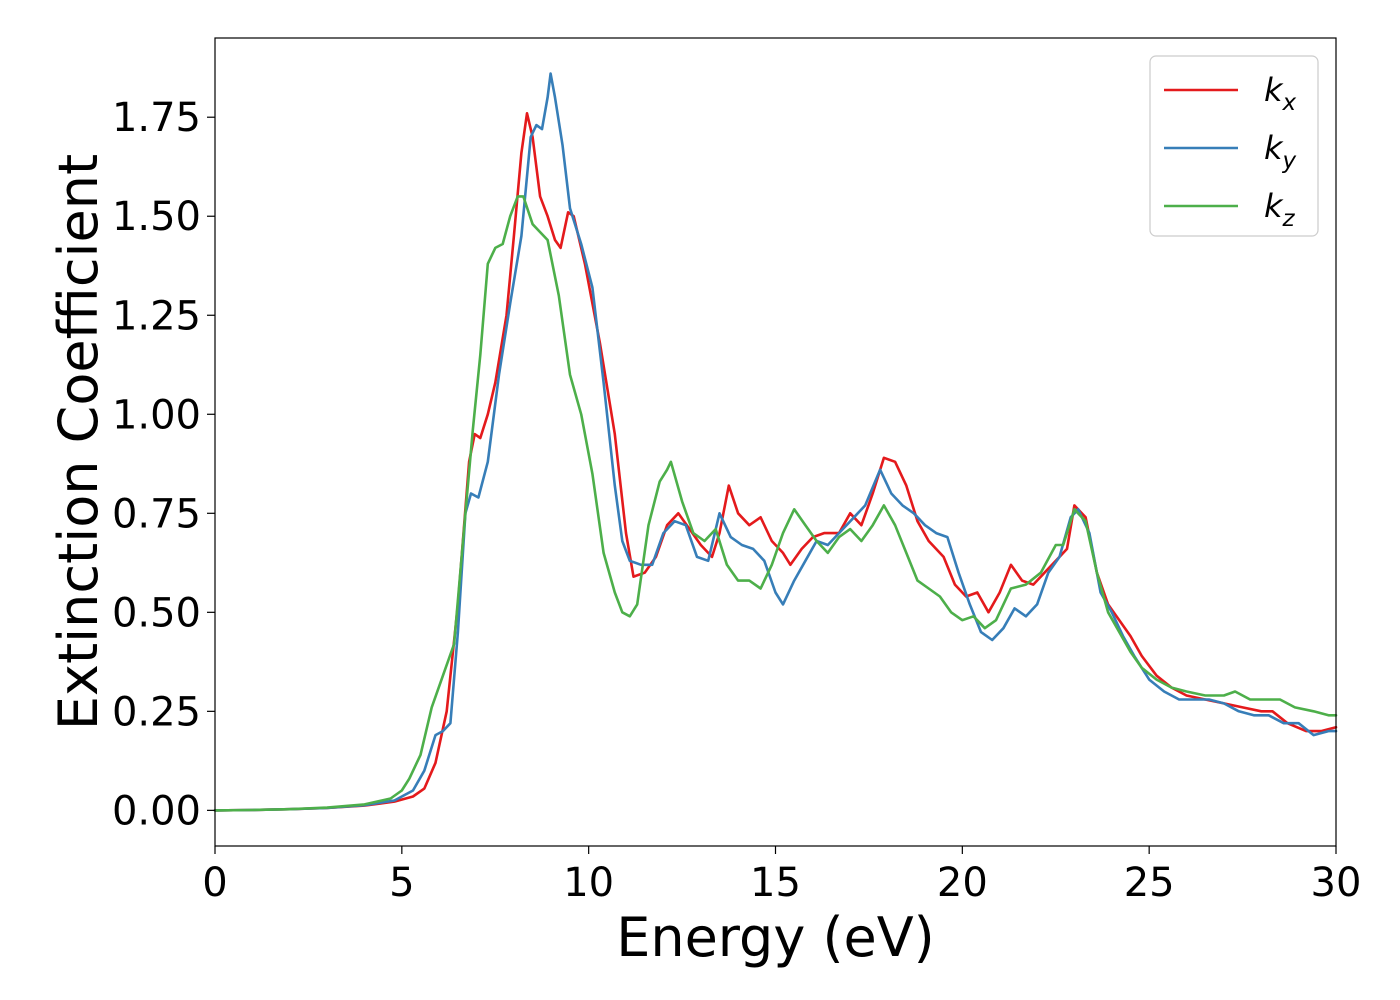 The height and width of the screenshot is (1000, 1400). I want to click on x-tick-label: 20, so click(962, 883).